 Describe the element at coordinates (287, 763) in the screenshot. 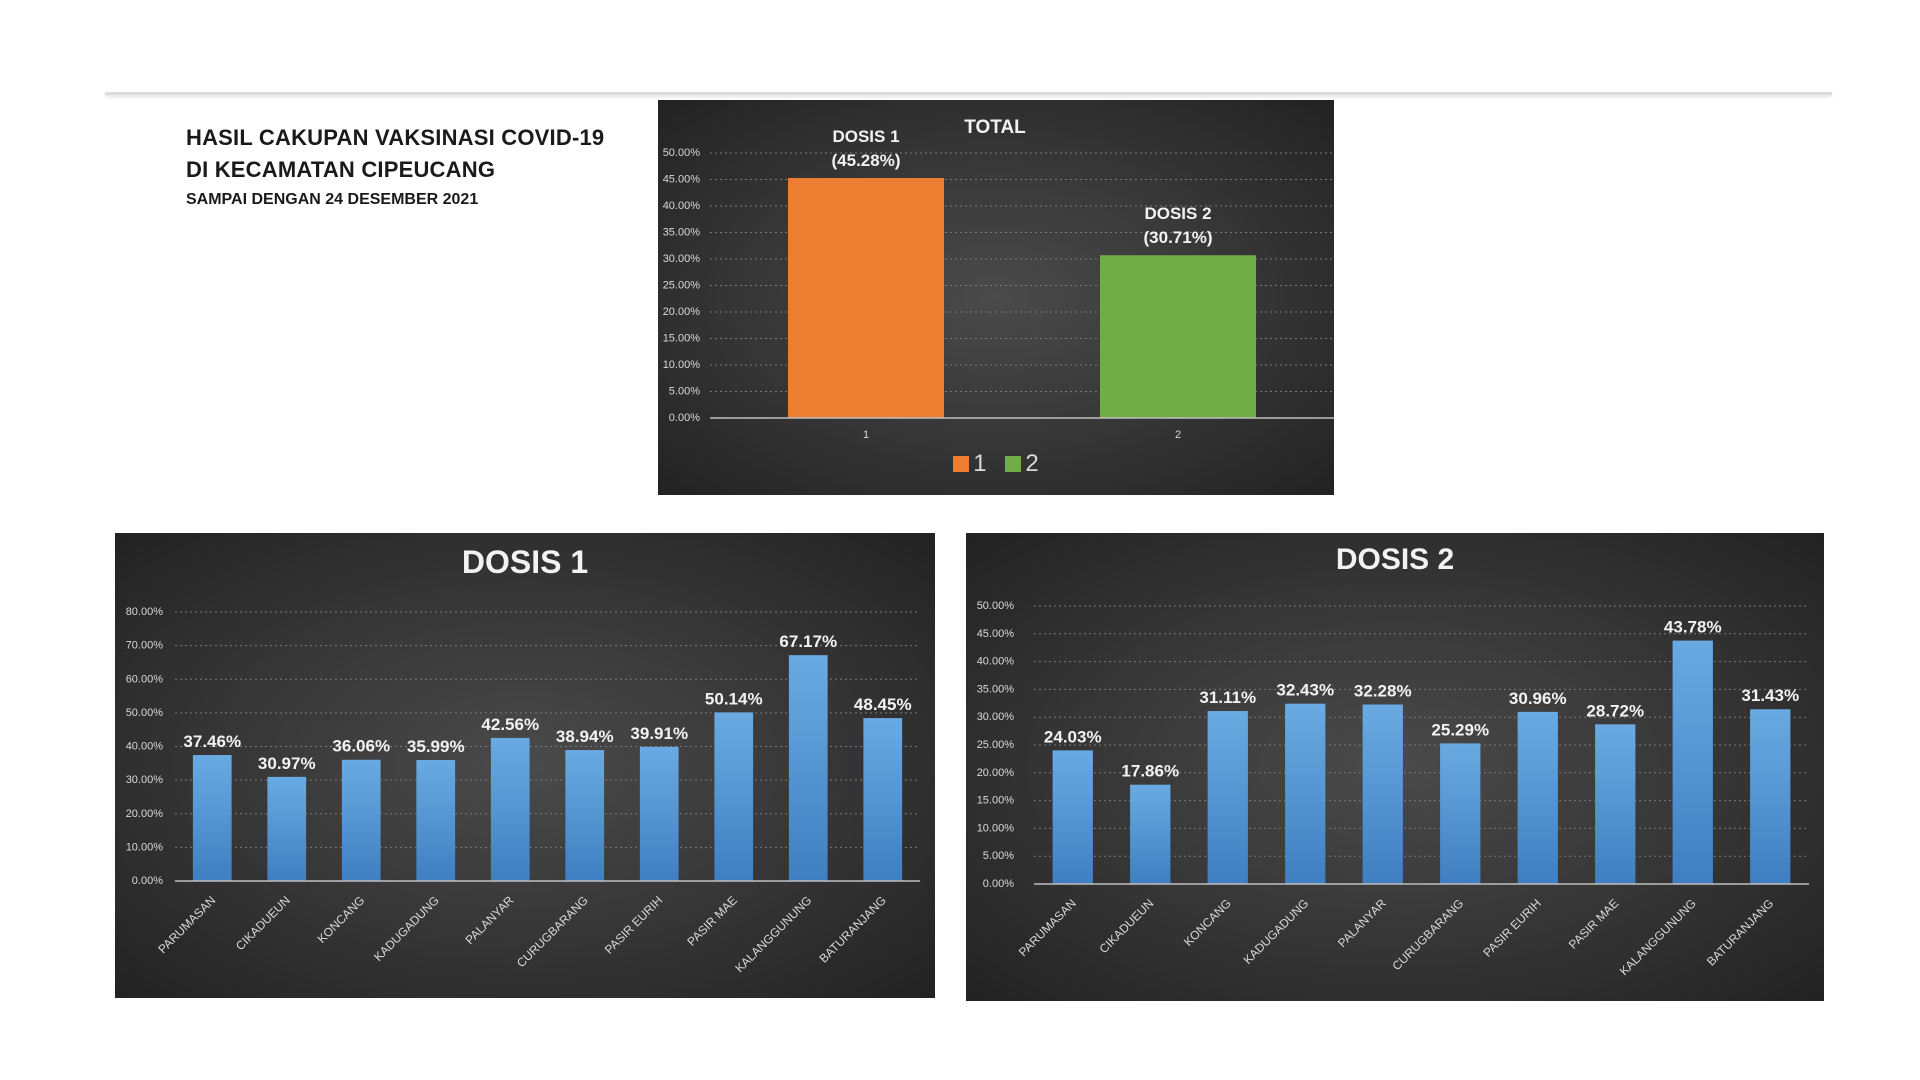

I see `data-label: 30.97%` at that location.